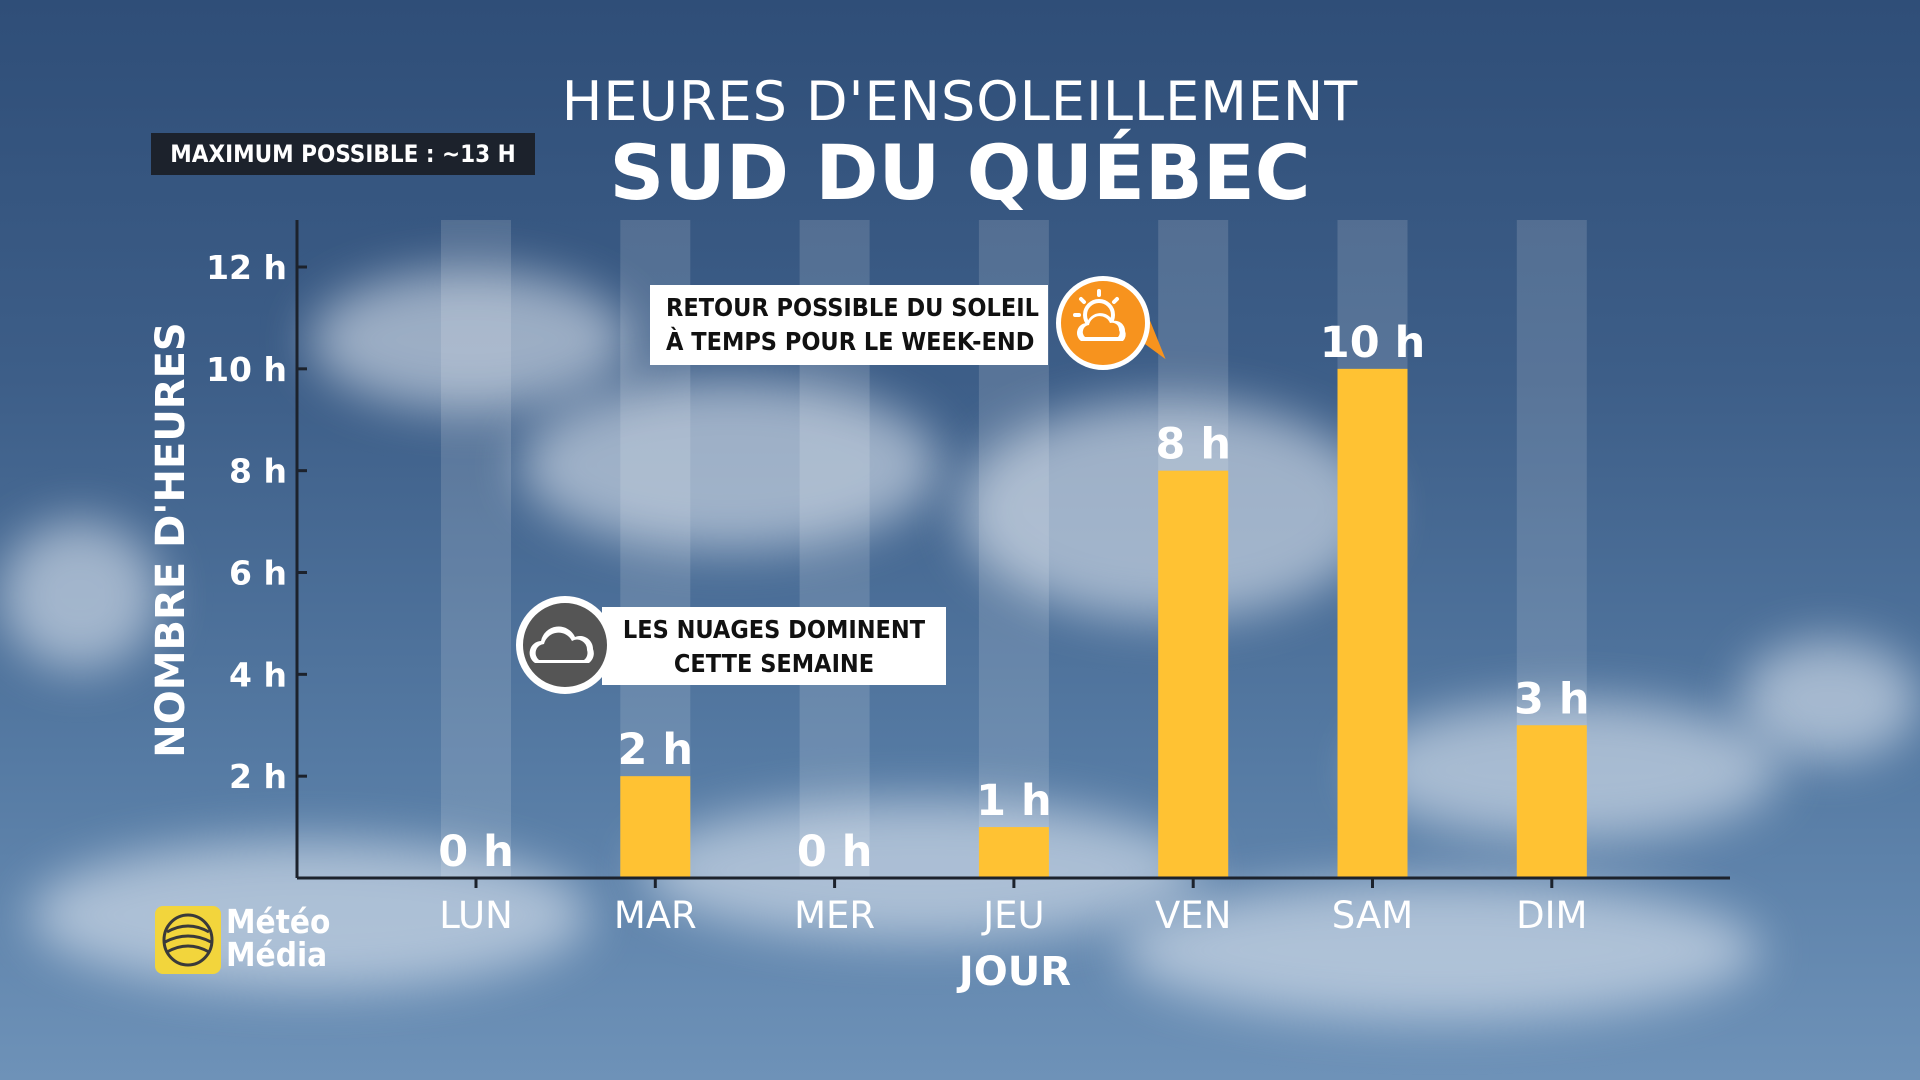 The width and height of the screenshot is (1920, 1080). I want to click on meteomedia-logo: Météo Média, so click(278, 938).